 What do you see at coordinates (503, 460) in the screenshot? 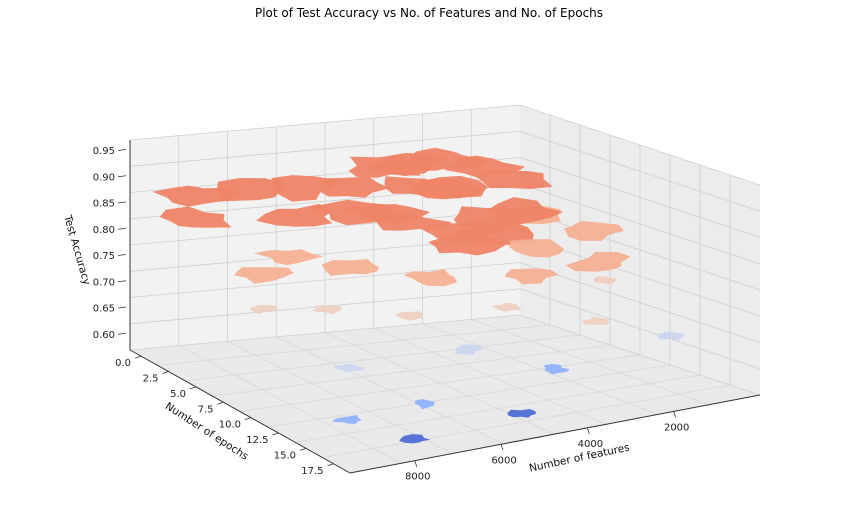
I see `x-tick-label: 6000` at bounding box center [503, 460].